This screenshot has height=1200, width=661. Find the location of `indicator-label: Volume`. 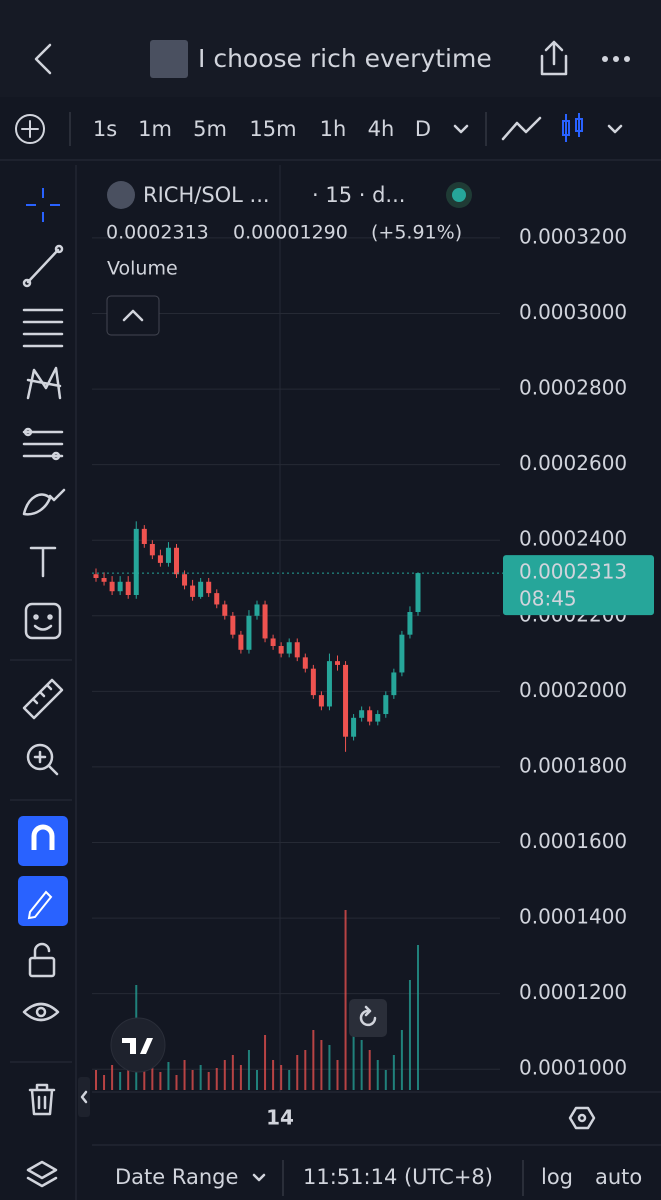

indicator-label: Volume is located at coordinates (142, 269).